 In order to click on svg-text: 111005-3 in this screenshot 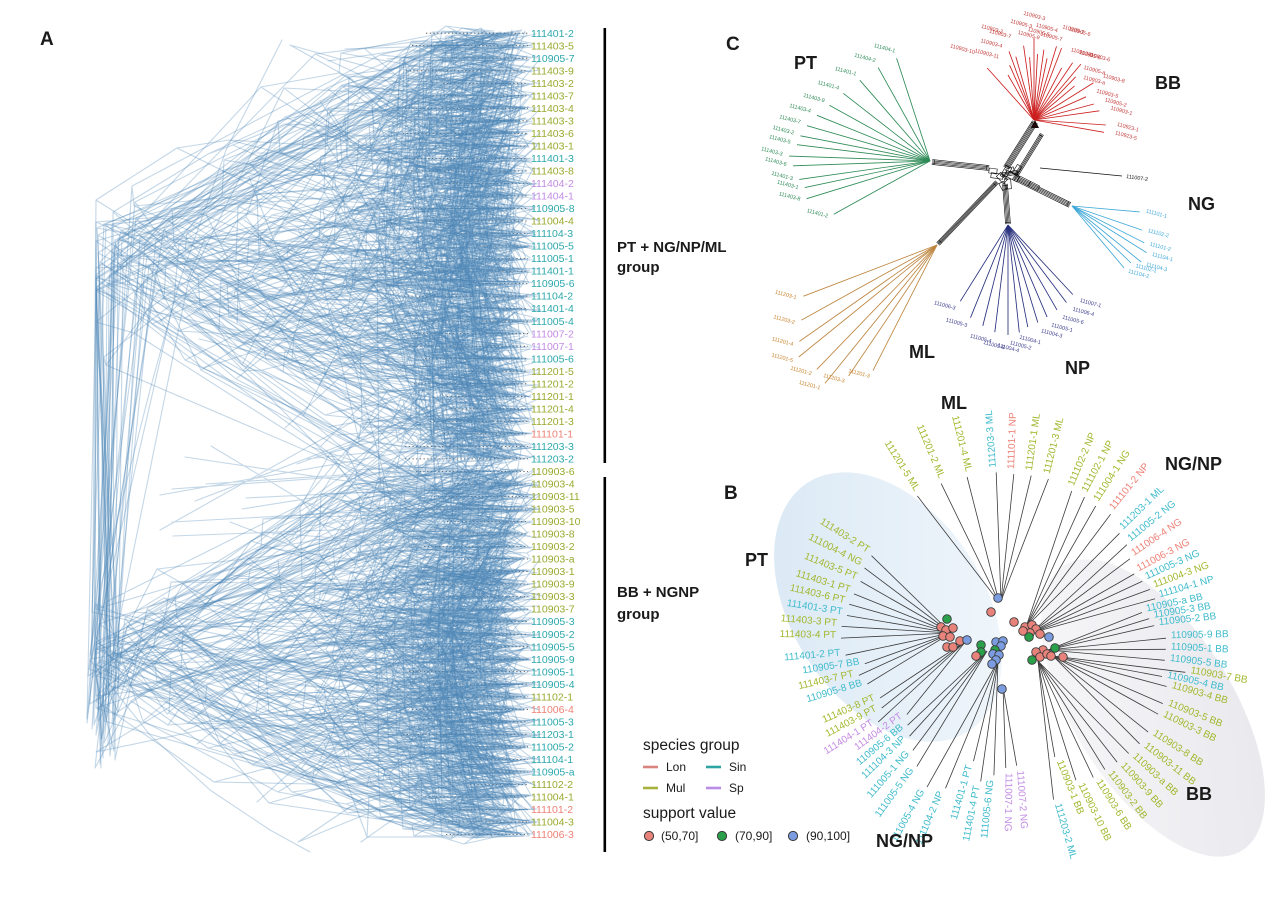, I will do `click(956, 322)`.